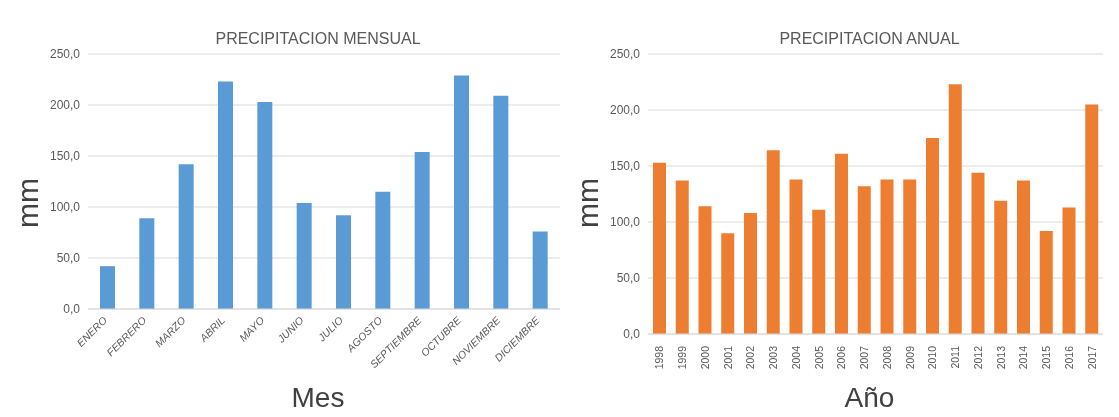  What do you see at coordinates (318, 398) in the screenshot?
I see `x-axis-title: Mes` at bounding box center [318, 398].